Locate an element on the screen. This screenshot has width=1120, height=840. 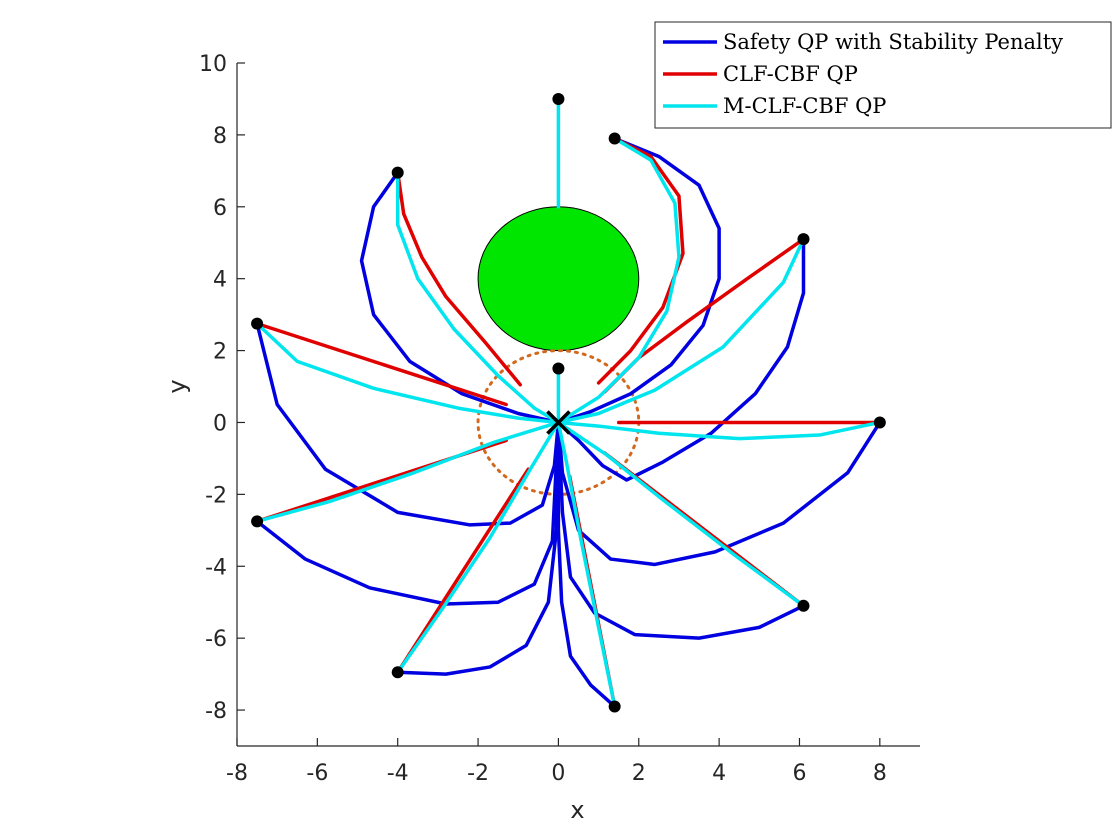
y-tick-label: -6 is located at coordinates (216, 639).